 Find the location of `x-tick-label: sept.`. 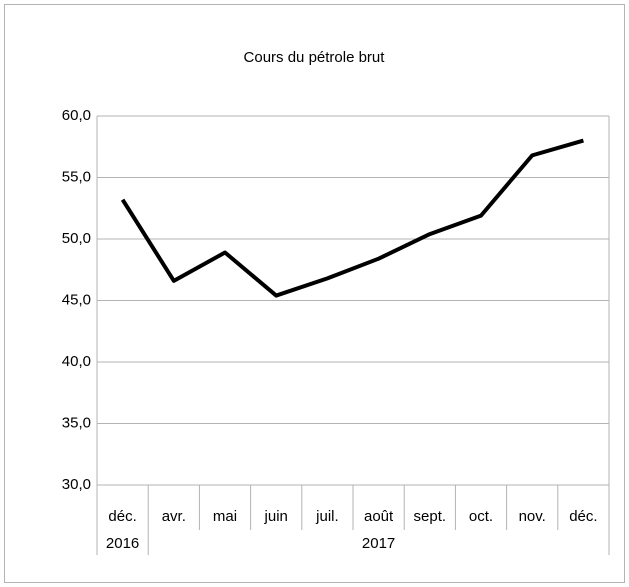

x-tick-label: sept. is located at coordinates (430, 516).